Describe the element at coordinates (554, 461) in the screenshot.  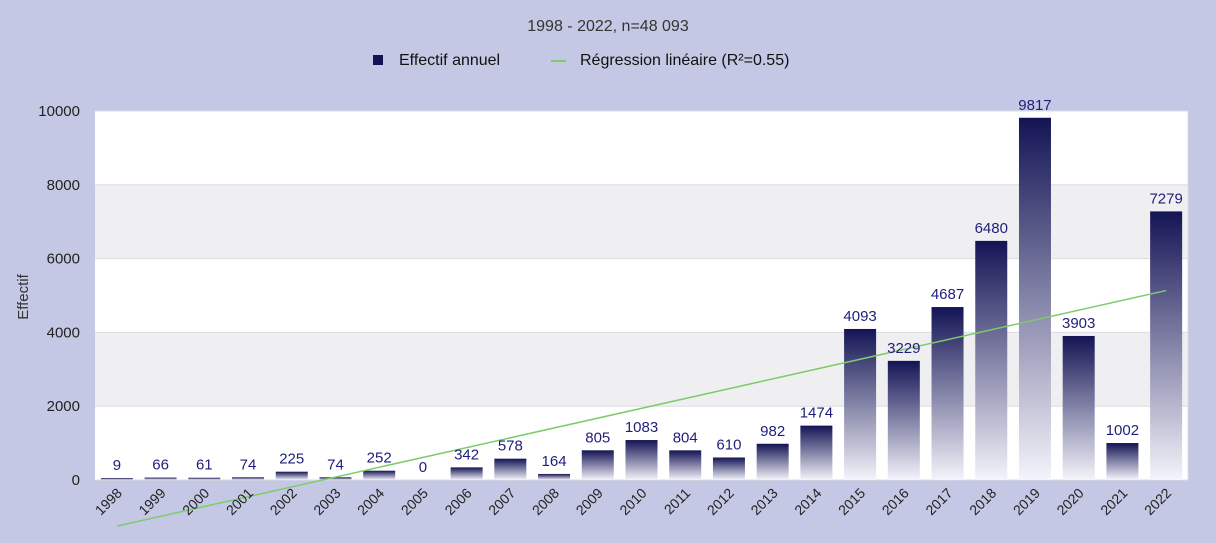
I see `data-label: 164` at that location.